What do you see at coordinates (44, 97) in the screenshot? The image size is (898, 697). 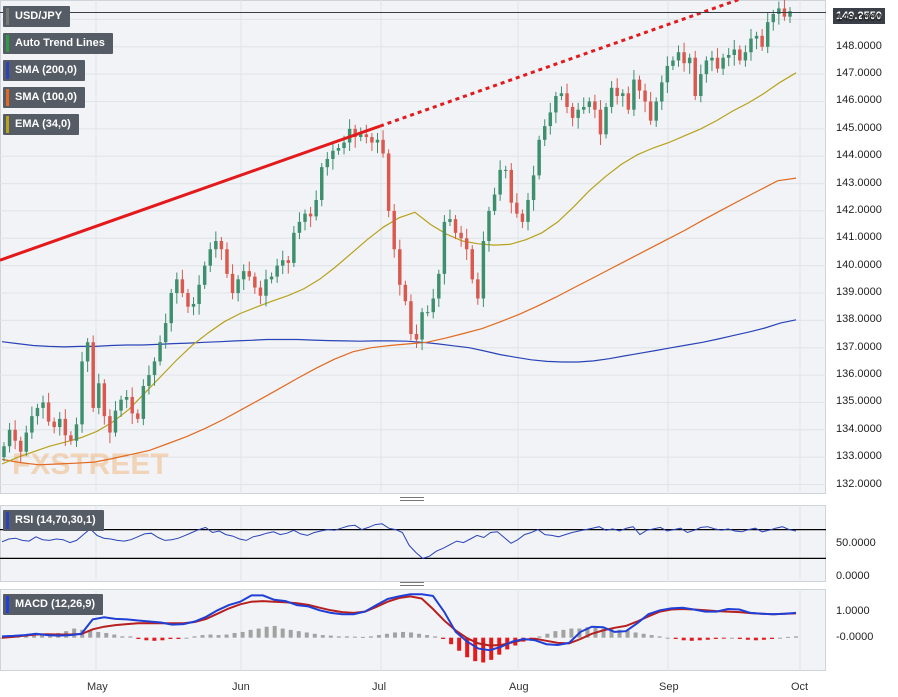 I see `legend-item-sma100: SMA (100,0)` at bounding box center [44, 97].